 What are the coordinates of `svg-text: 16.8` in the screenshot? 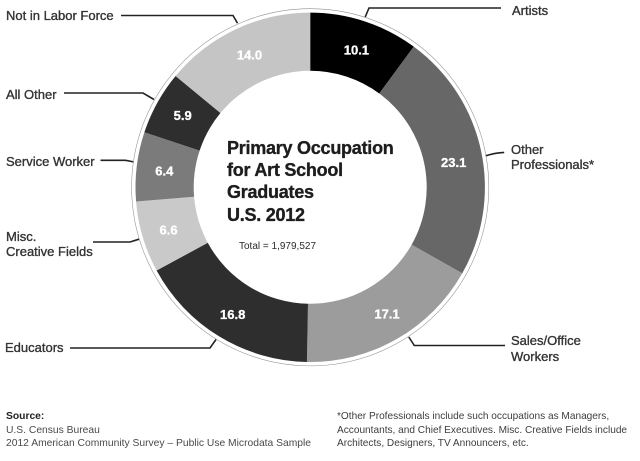 It's located at (232, 314).